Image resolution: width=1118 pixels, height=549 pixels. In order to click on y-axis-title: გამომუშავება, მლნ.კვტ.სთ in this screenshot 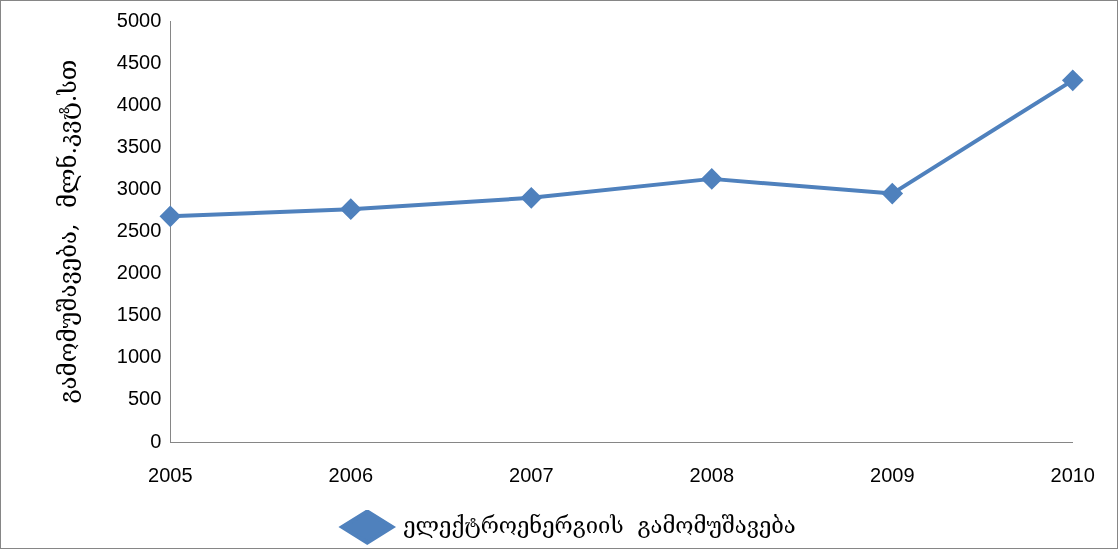, I will do `click(67, 231)`.